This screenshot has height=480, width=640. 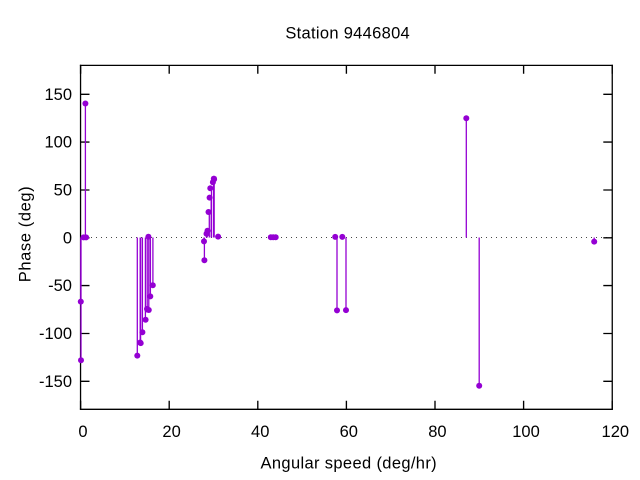 I want to click on svg-text: -150, so click(x=55, y=382).